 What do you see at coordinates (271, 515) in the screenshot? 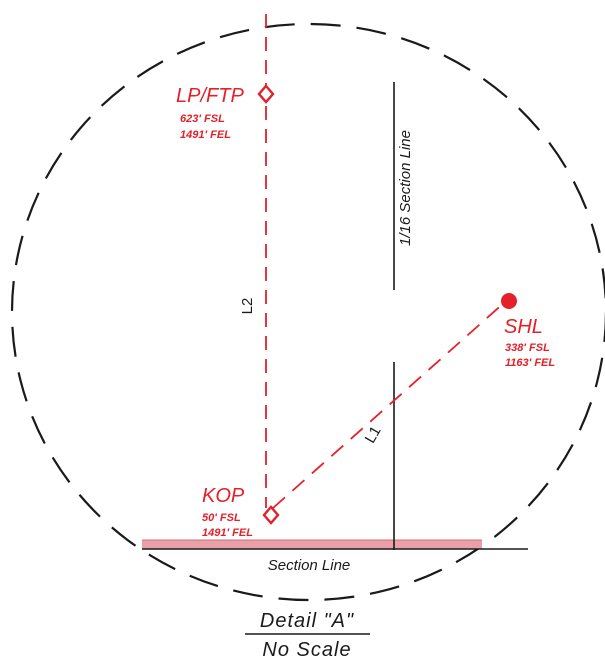
I see `kop-marker` at bounding box center [271, 515].